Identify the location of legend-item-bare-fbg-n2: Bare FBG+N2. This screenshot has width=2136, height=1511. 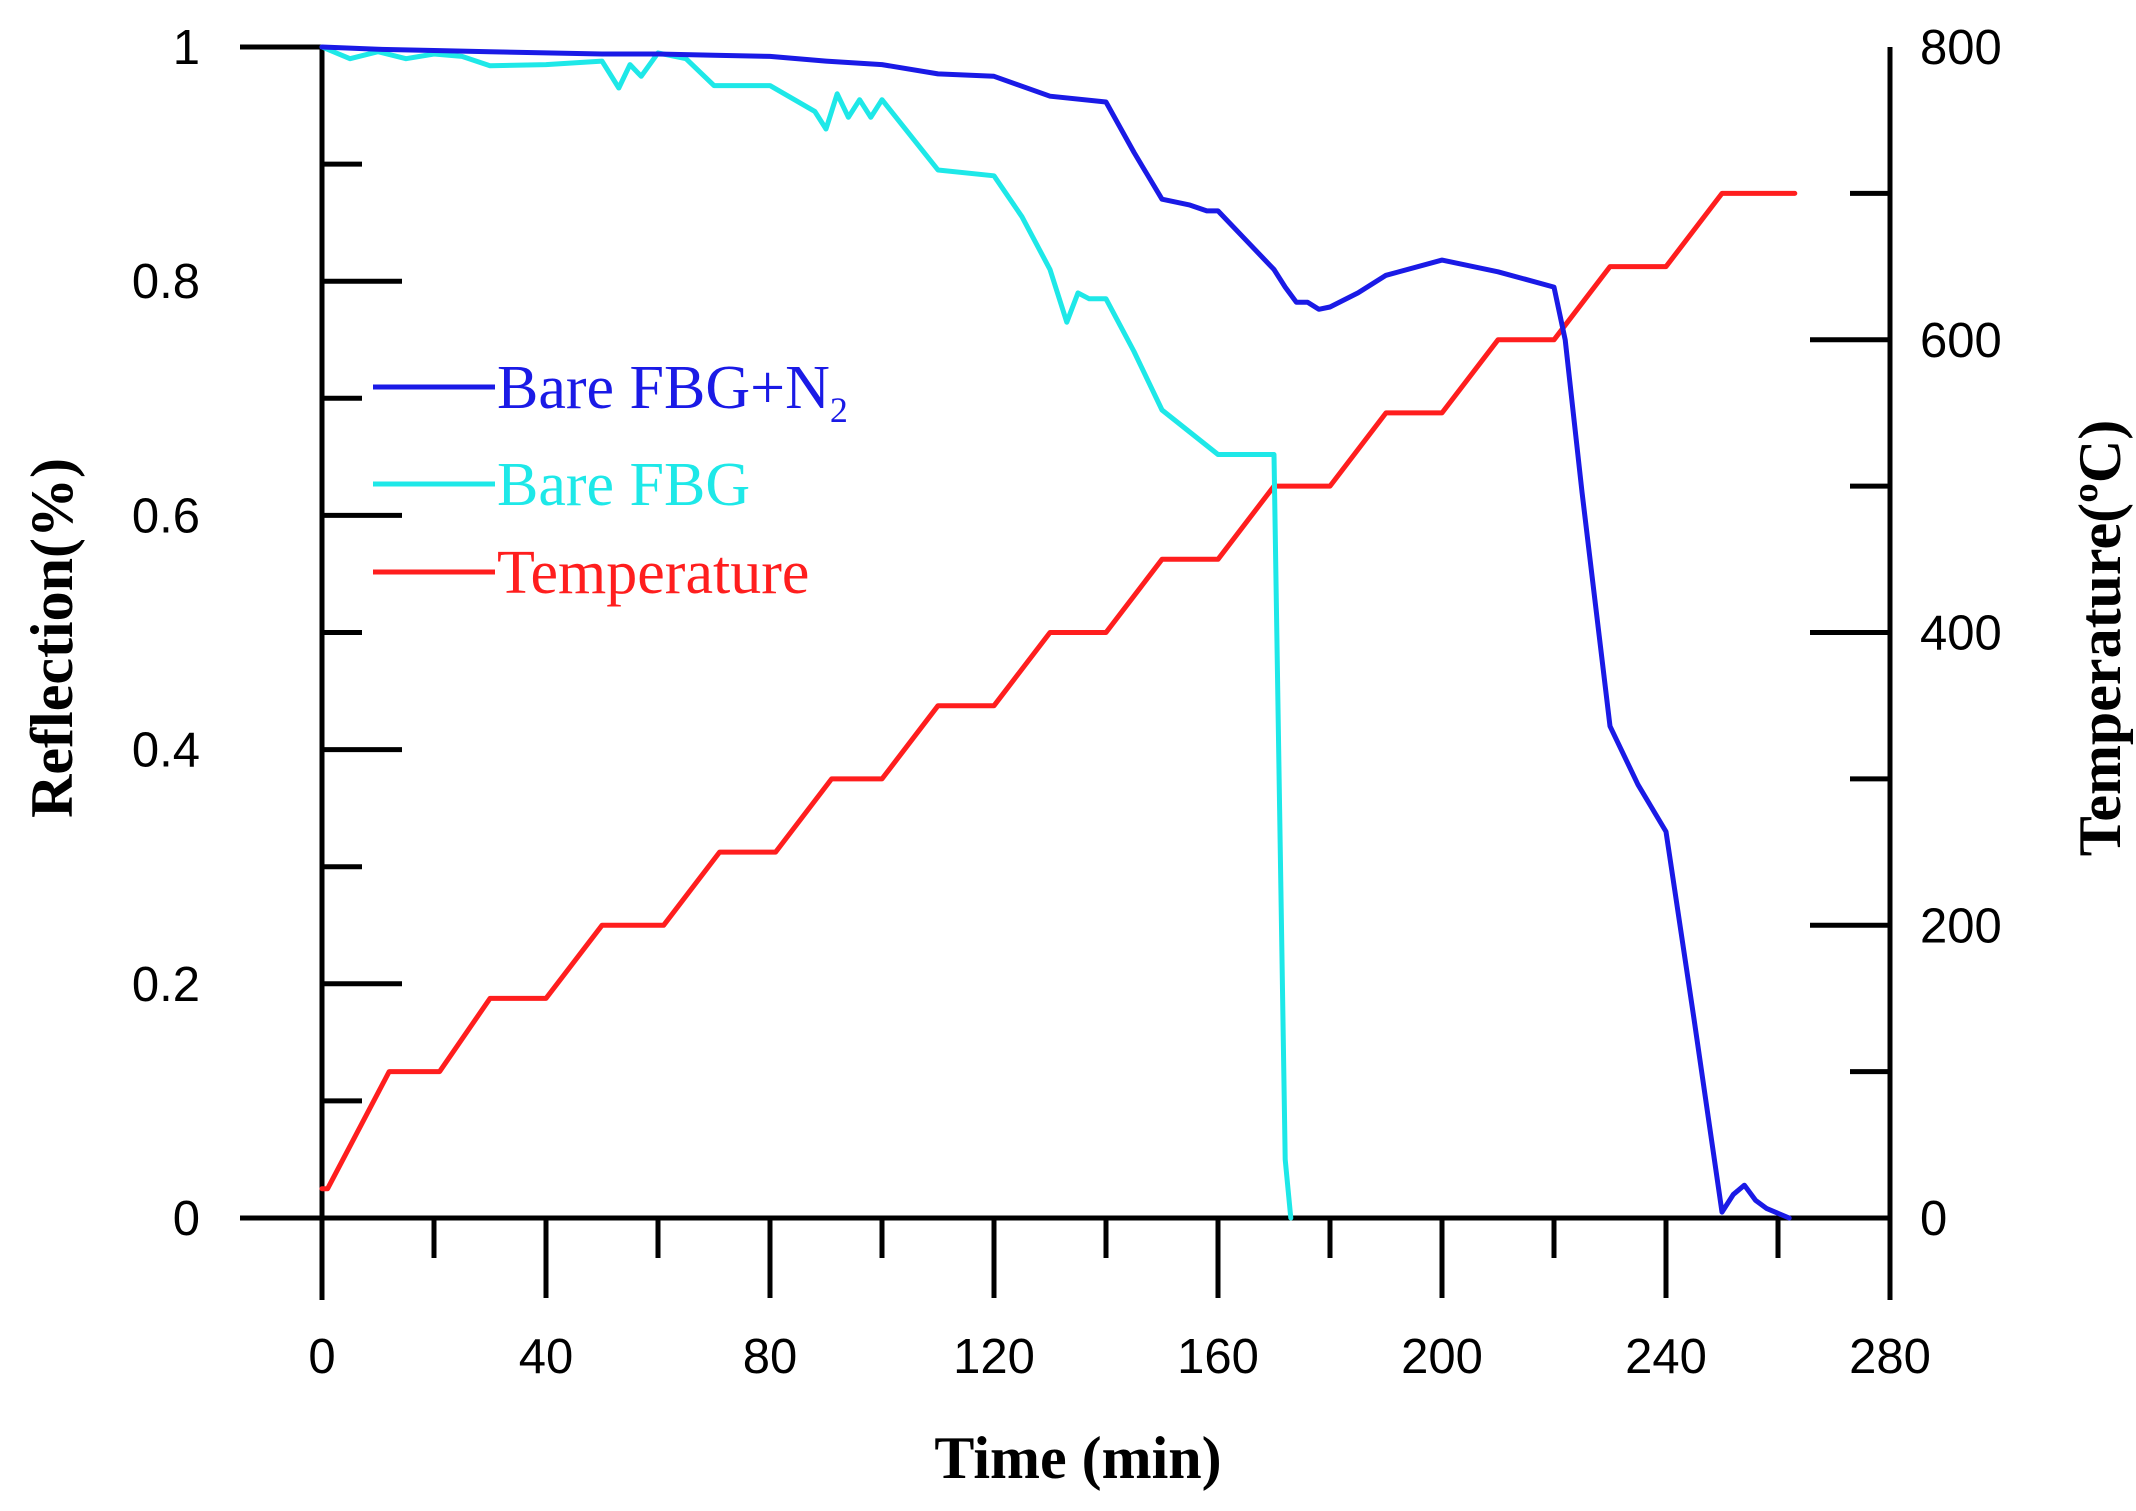
(610, 392).